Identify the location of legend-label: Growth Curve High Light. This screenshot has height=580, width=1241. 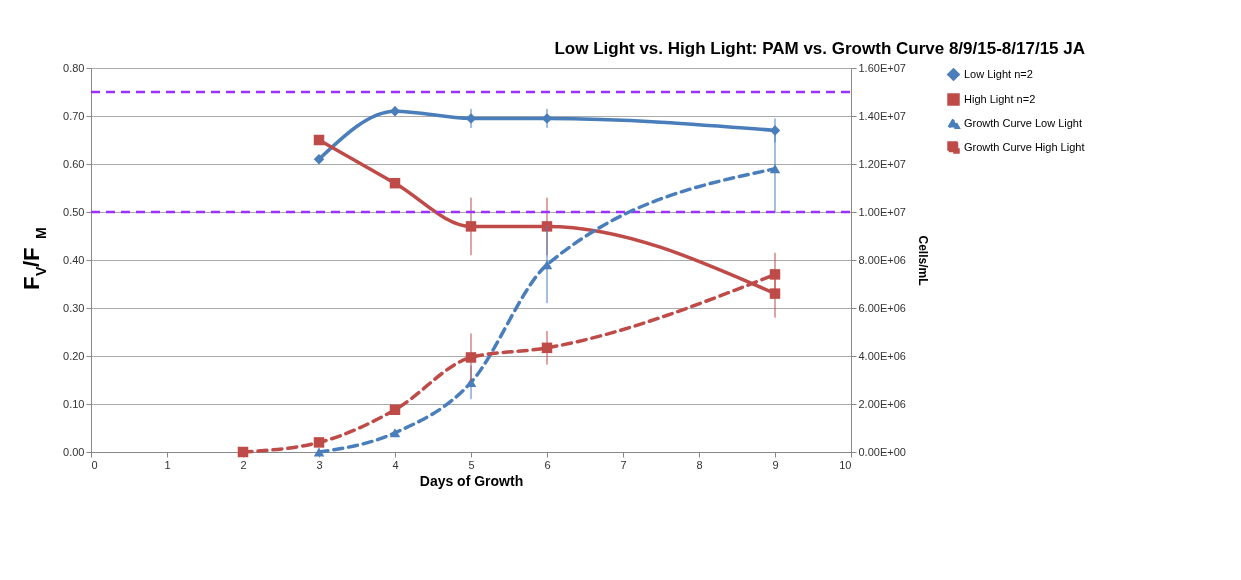
(1024, 146).